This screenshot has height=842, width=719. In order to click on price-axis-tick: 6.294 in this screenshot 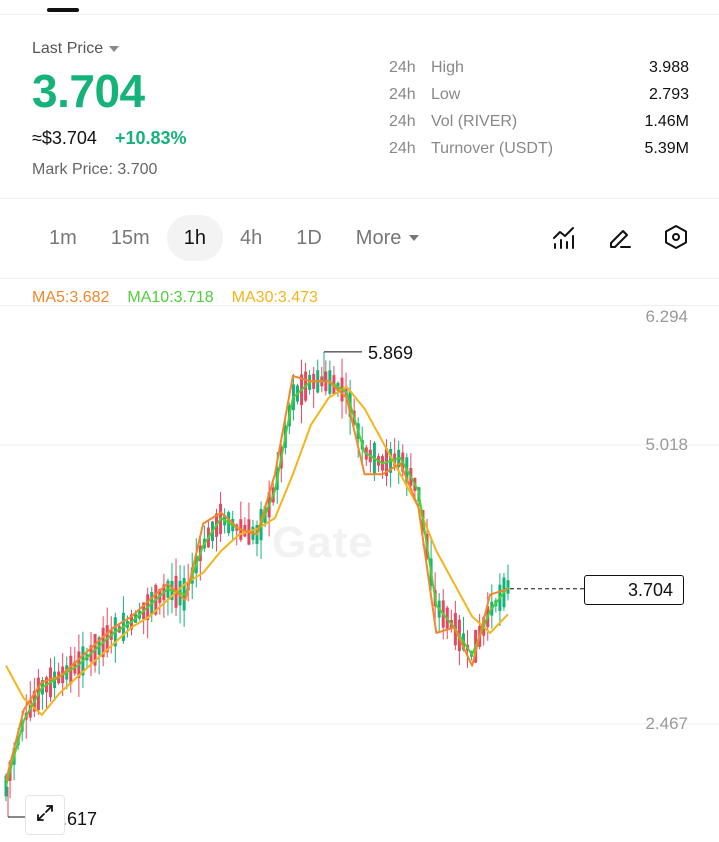, I will do `click(666, 316)`.